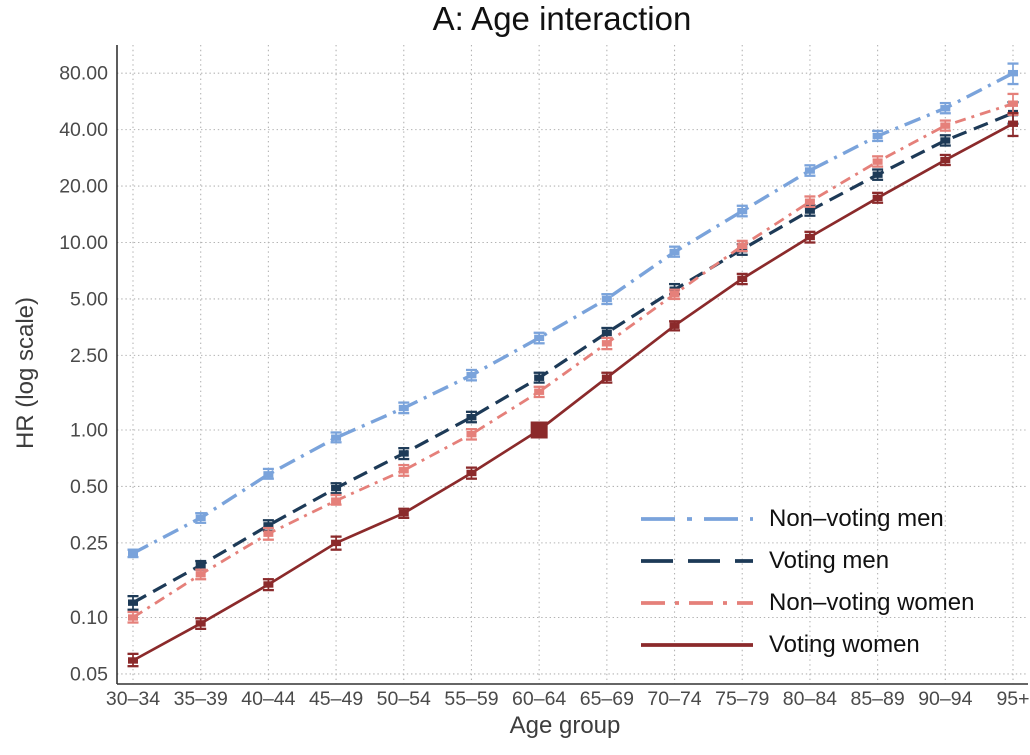 This screenshot has height=755, width=1030. What do you see at coordinates (83, 187) in the screenshot?
I see `y-tick-label: 20.00` at bounding box center [83, 187].